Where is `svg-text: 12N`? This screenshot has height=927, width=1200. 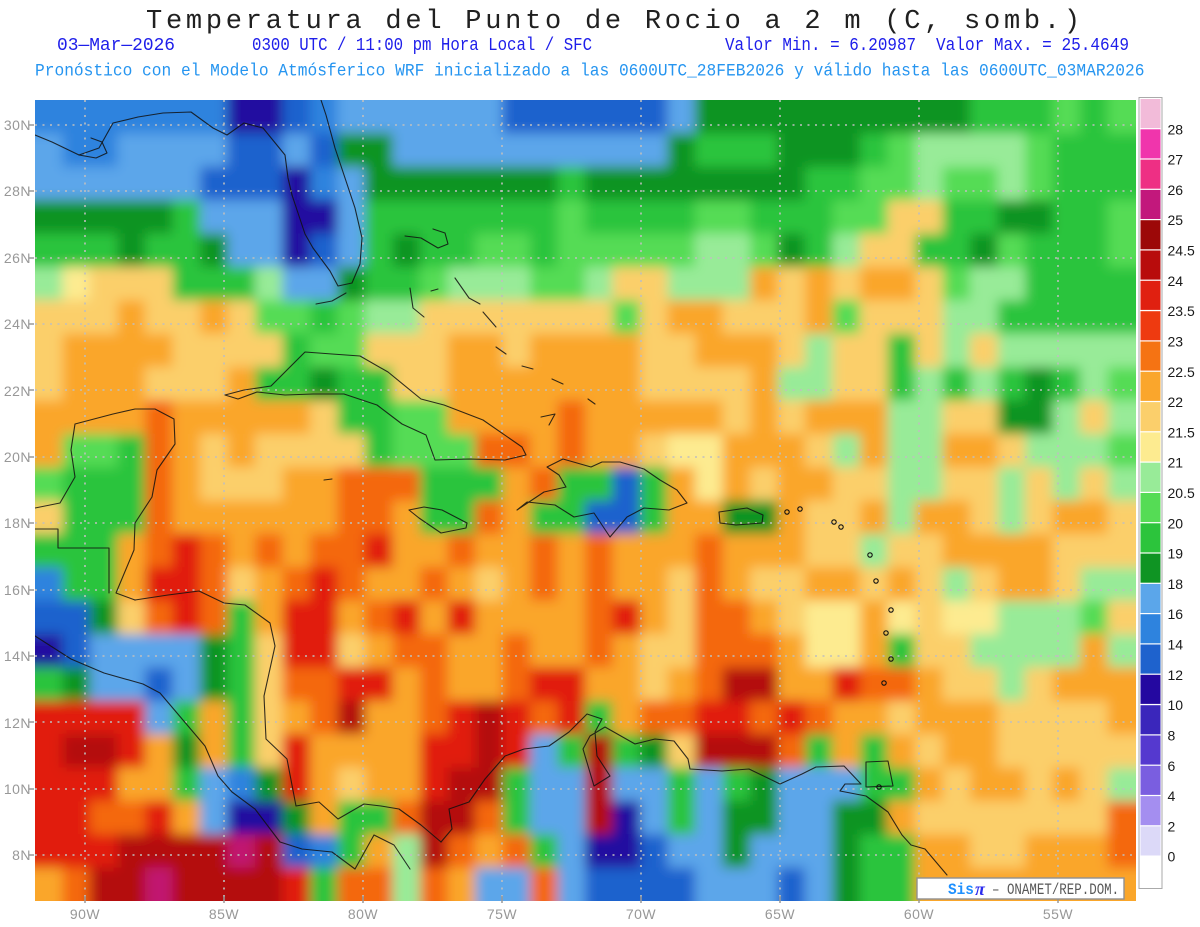
svg-text: 12N is located at coordinates (17, 723).